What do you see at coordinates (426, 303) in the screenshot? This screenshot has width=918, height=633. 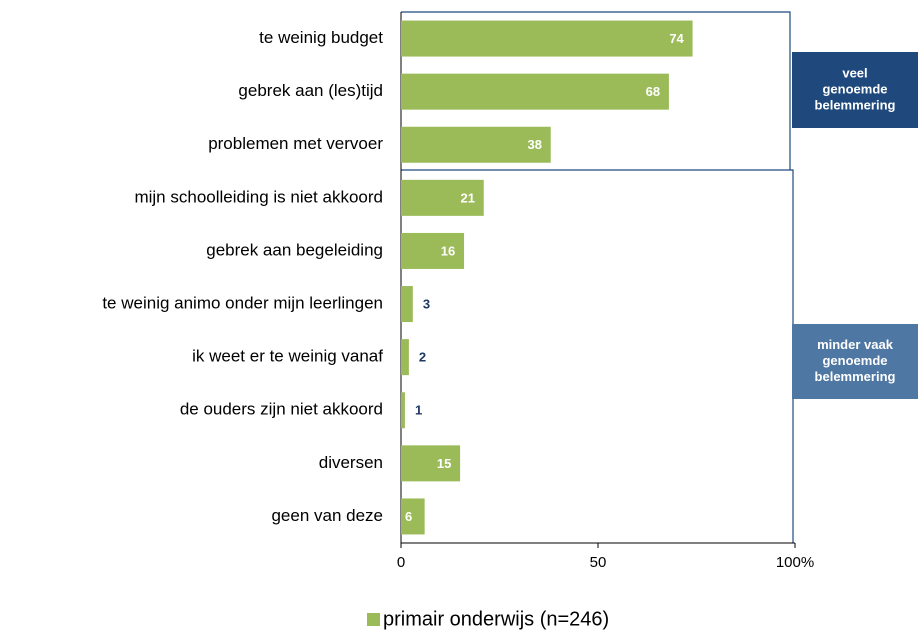 I see `value-label: 3` at bounding box center [426, 303].